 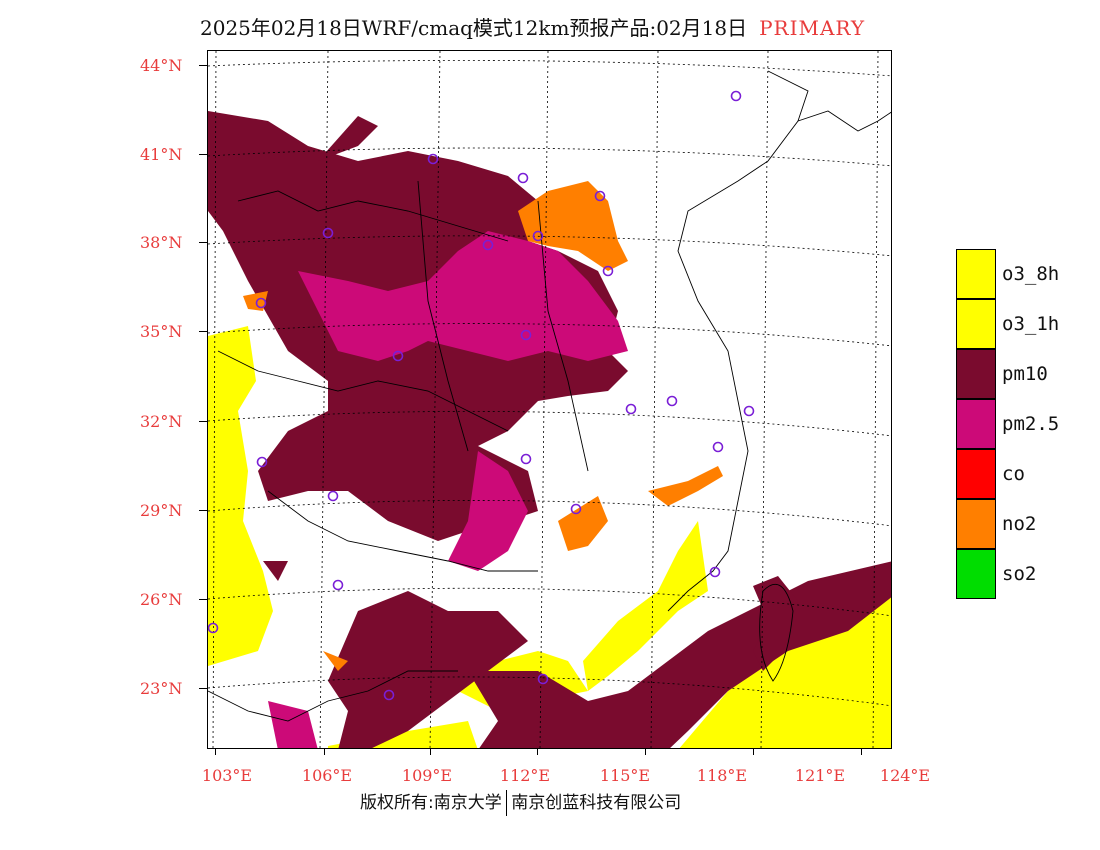 I want to click on lon-label-106: 106°E, so click(x=327, y=775).